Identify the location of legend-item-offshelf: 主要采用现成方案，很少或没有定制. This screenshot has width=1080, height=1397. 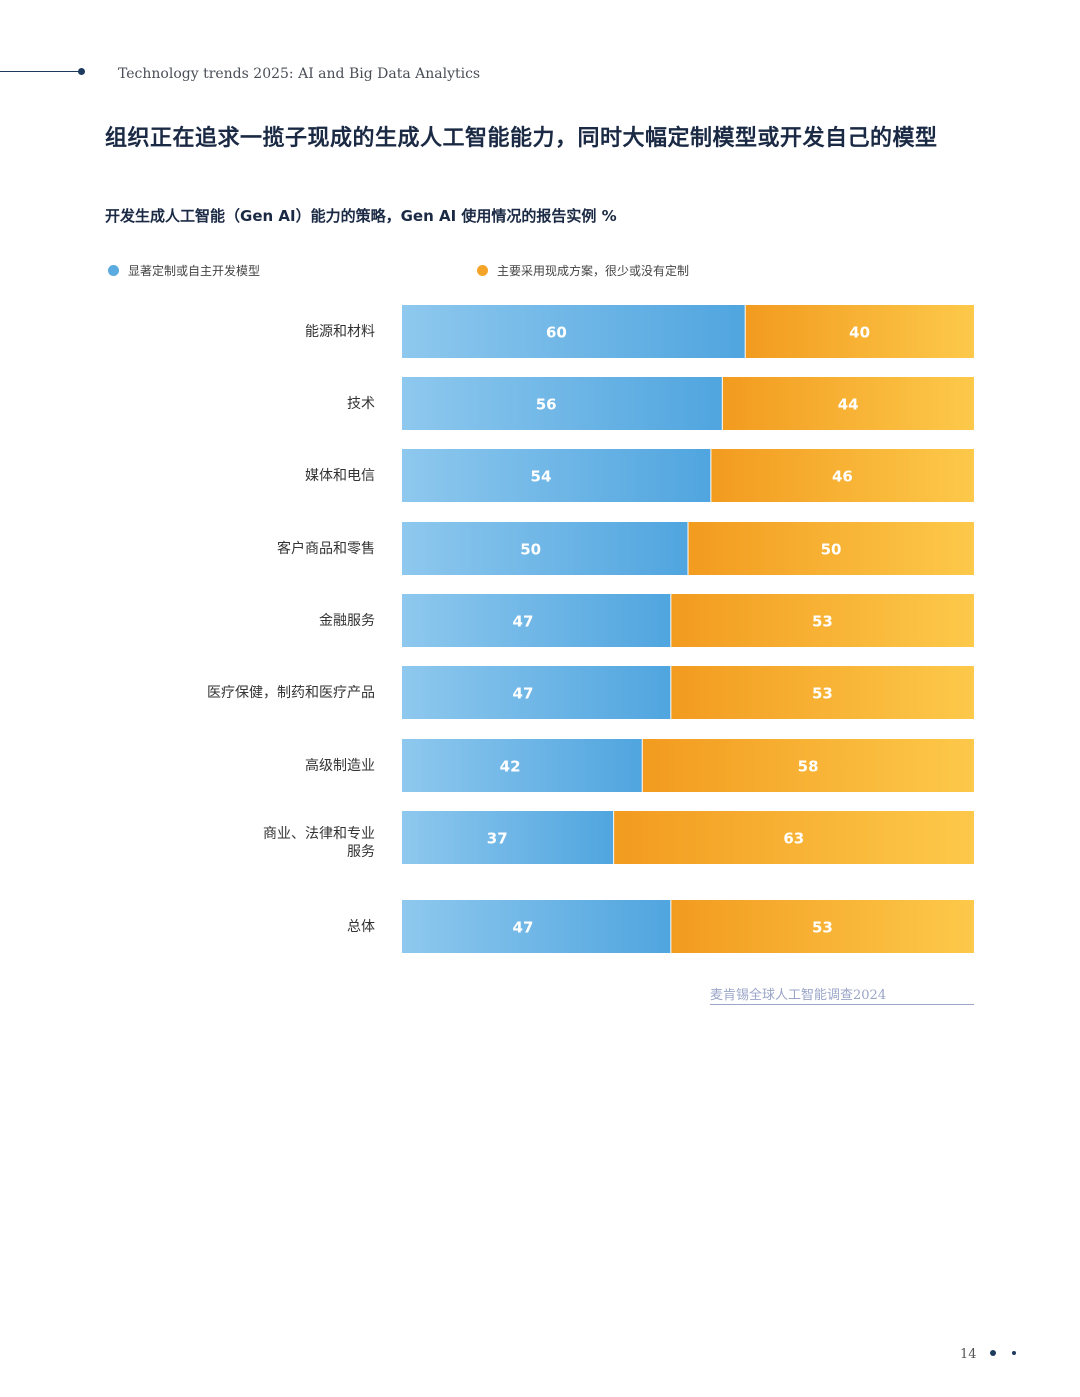
(583, 270).